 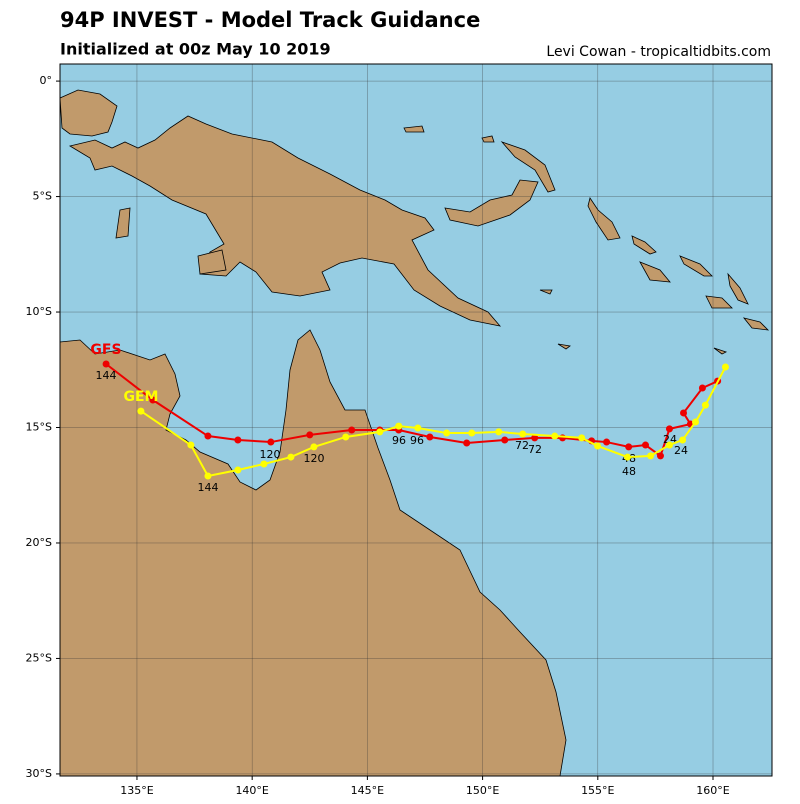 What do you see at coordinates (39, 311) in the screenshot?
I see `y-tick-label: 10°S` at bounding box center [39, 311].